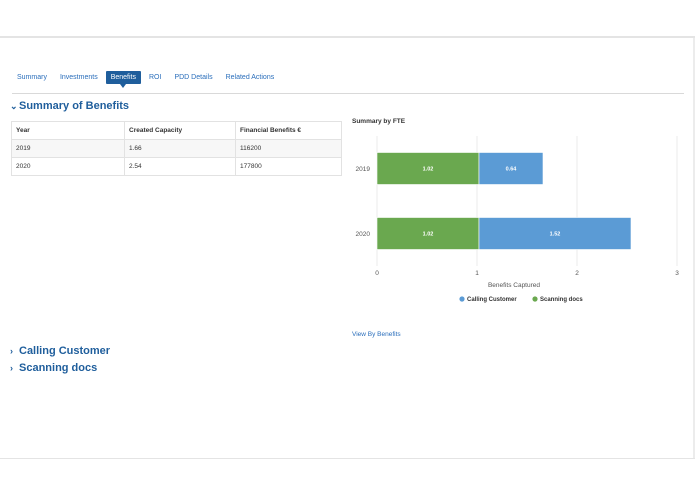 Image resolution: width=695 pixels, height=494 pixels. I want to click on table-row: 2020 2.54 177800, so click(176, 166).